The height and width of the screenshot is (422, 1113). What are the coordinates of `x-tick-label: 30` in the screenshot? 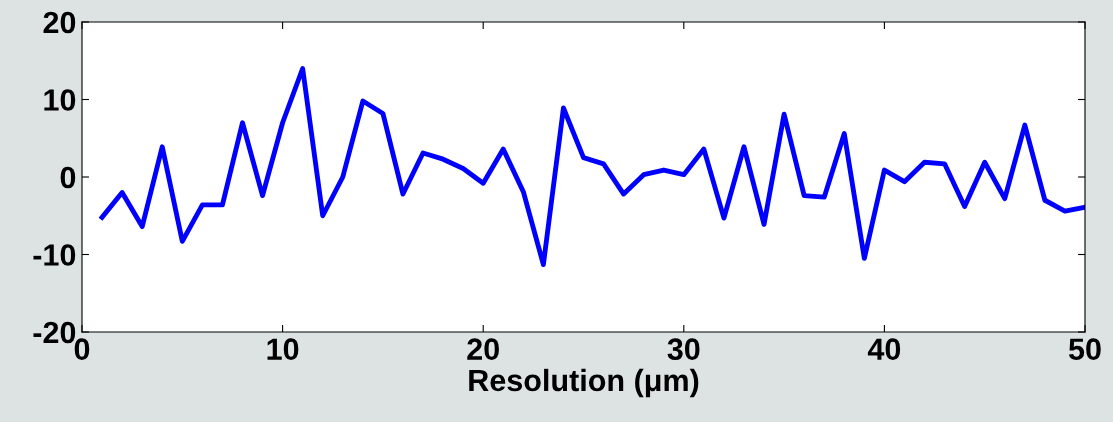 It's located at (683, 349).